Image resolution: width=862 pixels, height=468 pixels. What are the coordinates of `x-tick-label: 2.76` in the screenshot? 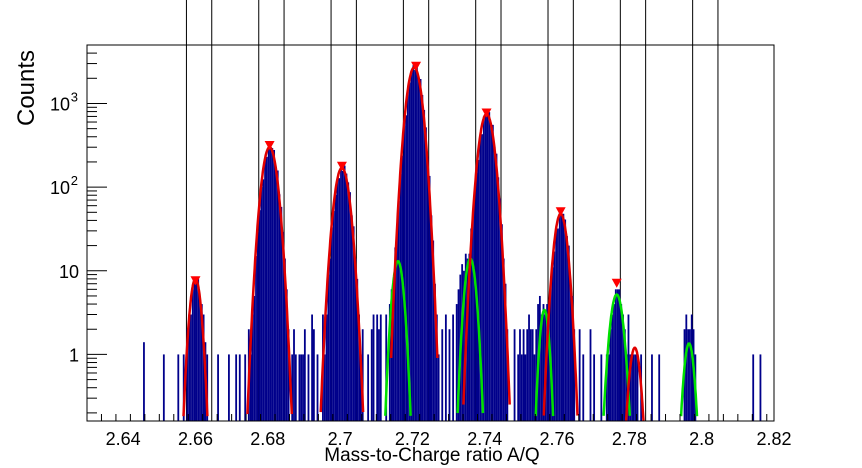 It's located at (557, 439).